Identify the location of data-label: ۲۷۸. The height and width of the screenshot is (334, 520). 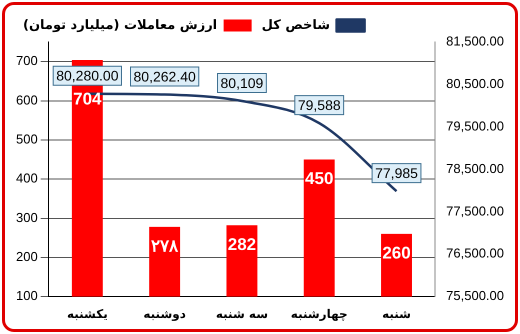
(165, 246).